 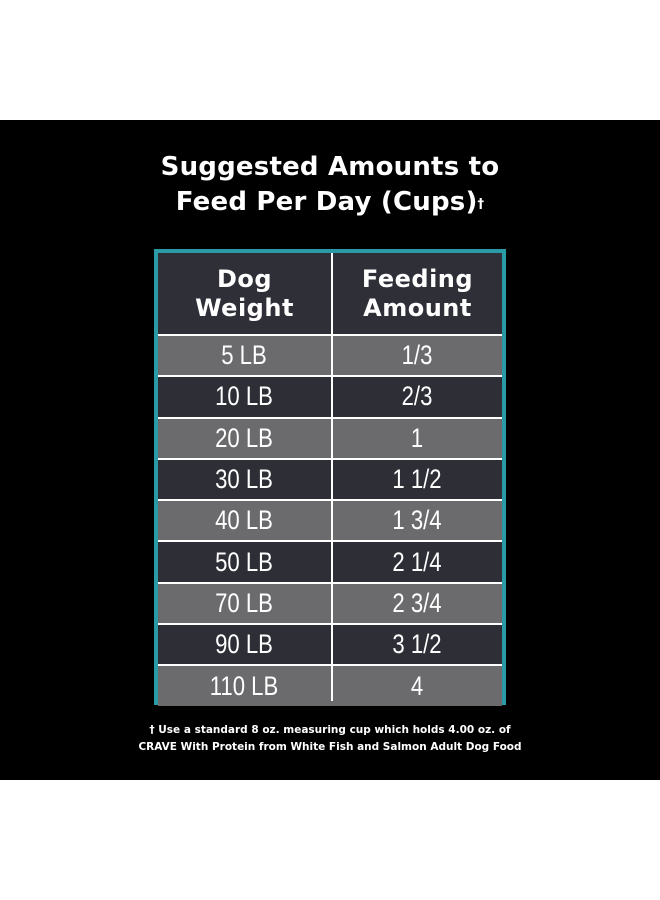 I want to click on column-divider, so click(x=332, y=477).